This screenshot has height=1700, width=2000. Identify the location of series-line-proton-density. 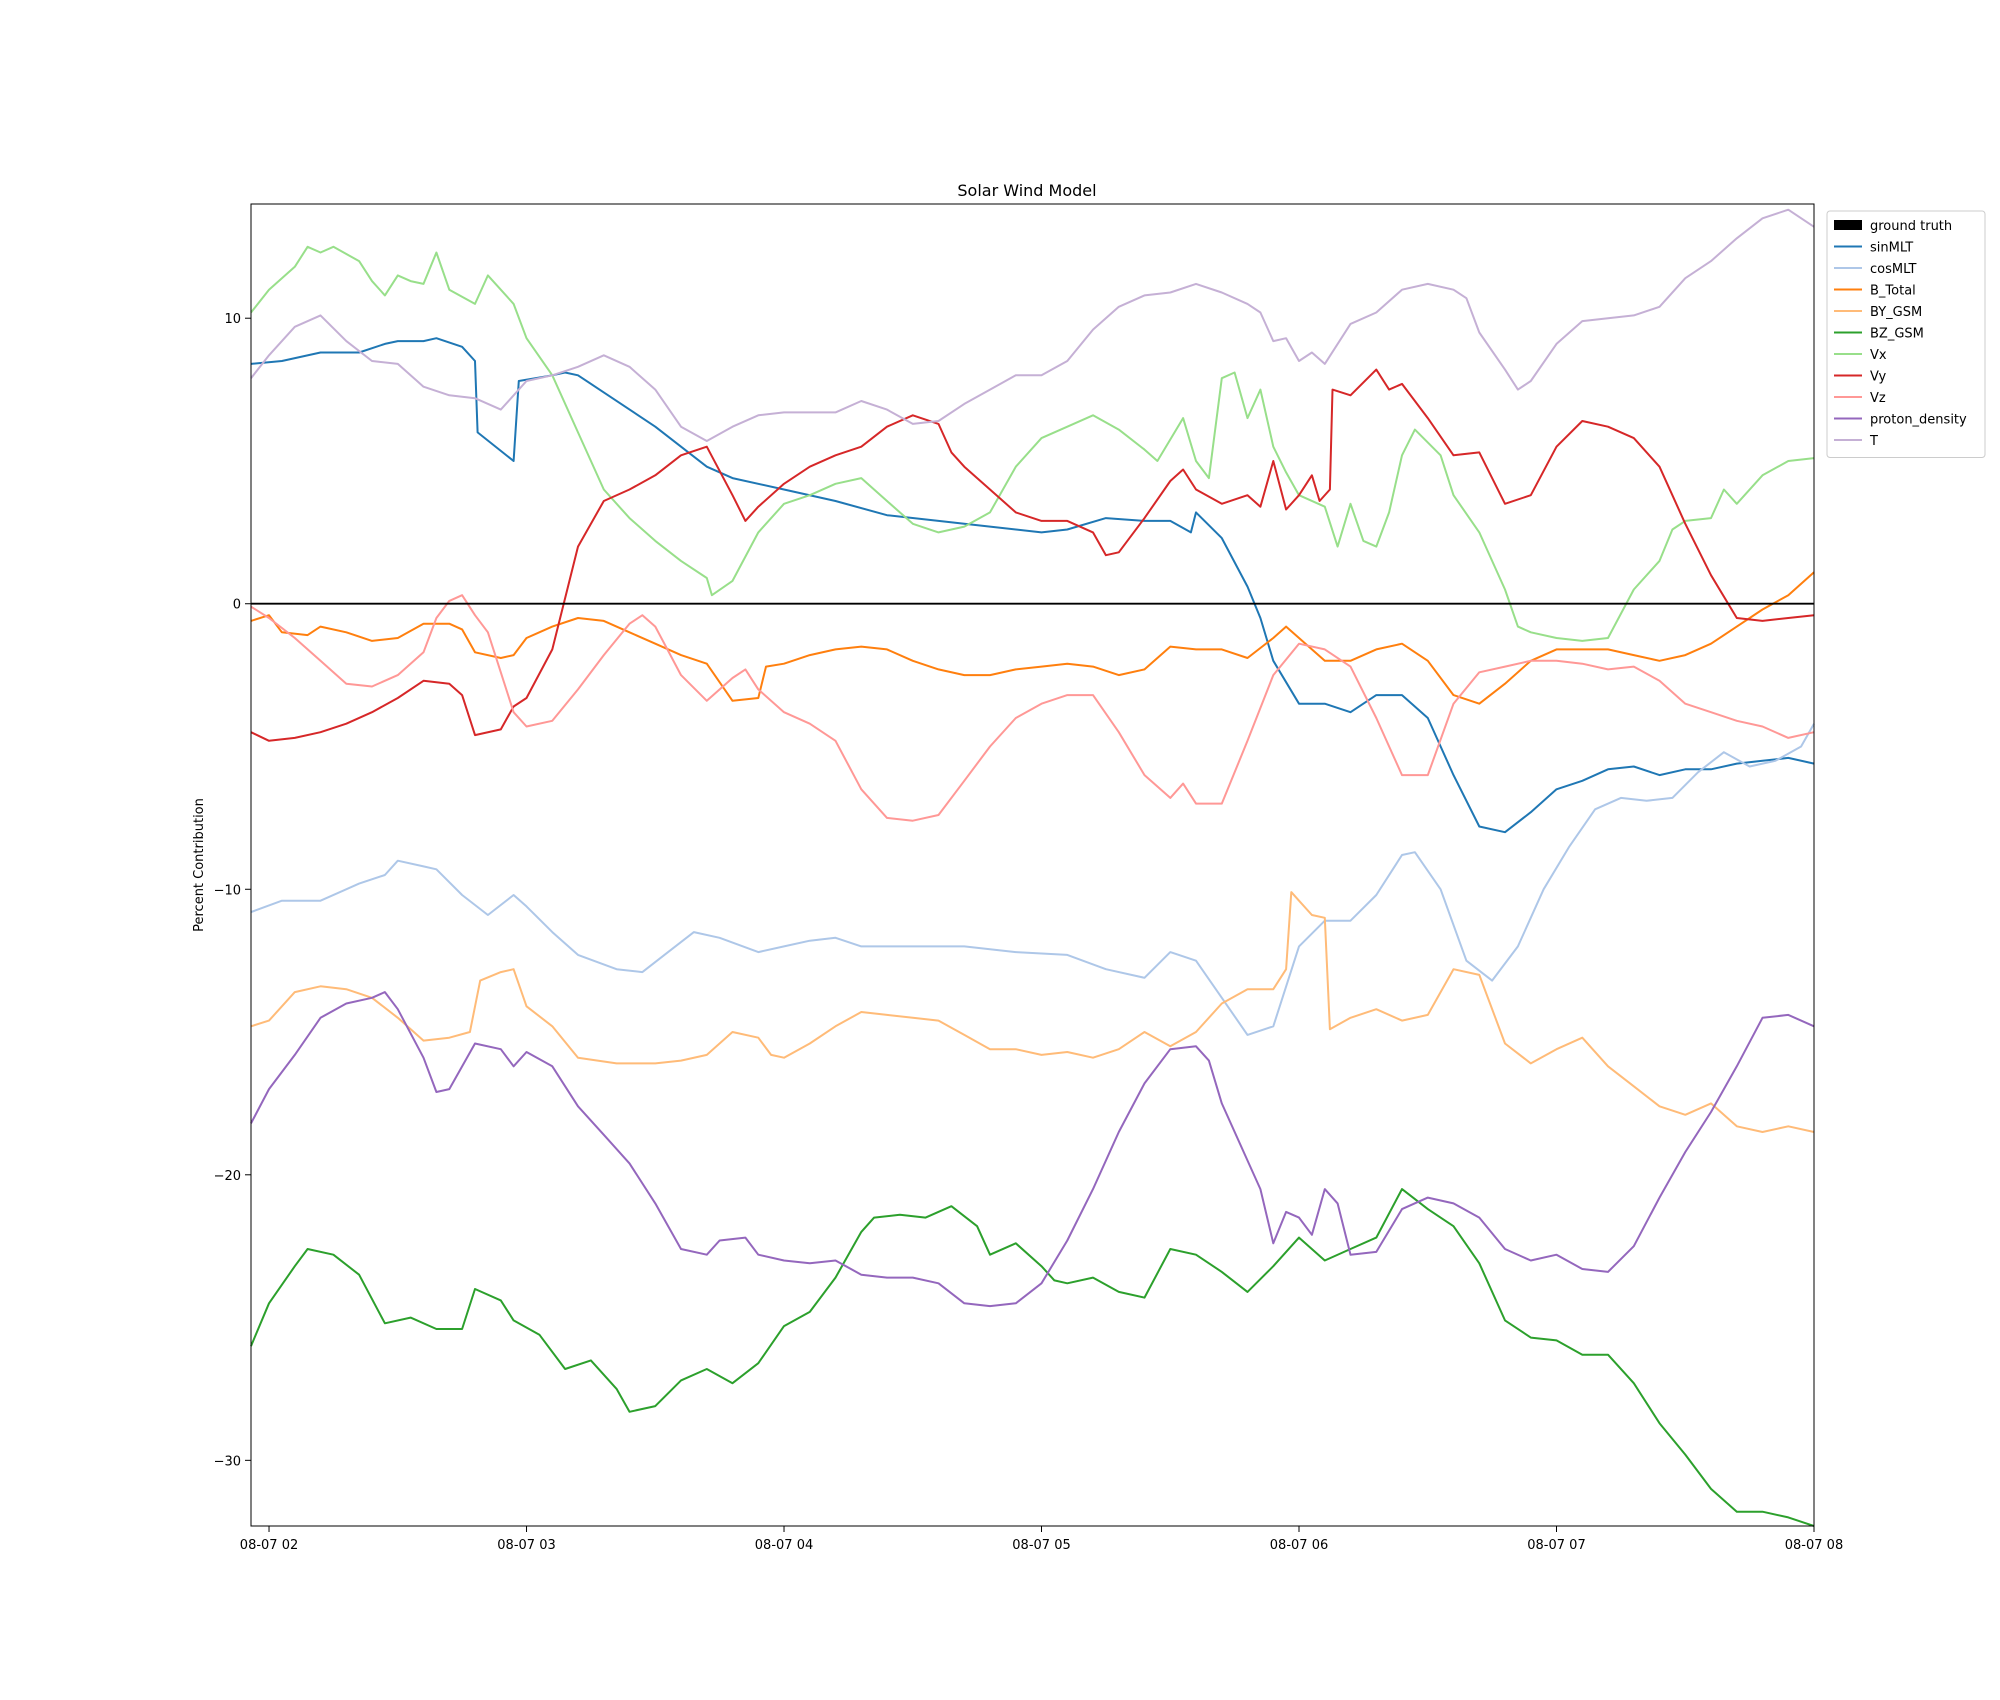
(1032, 1149).